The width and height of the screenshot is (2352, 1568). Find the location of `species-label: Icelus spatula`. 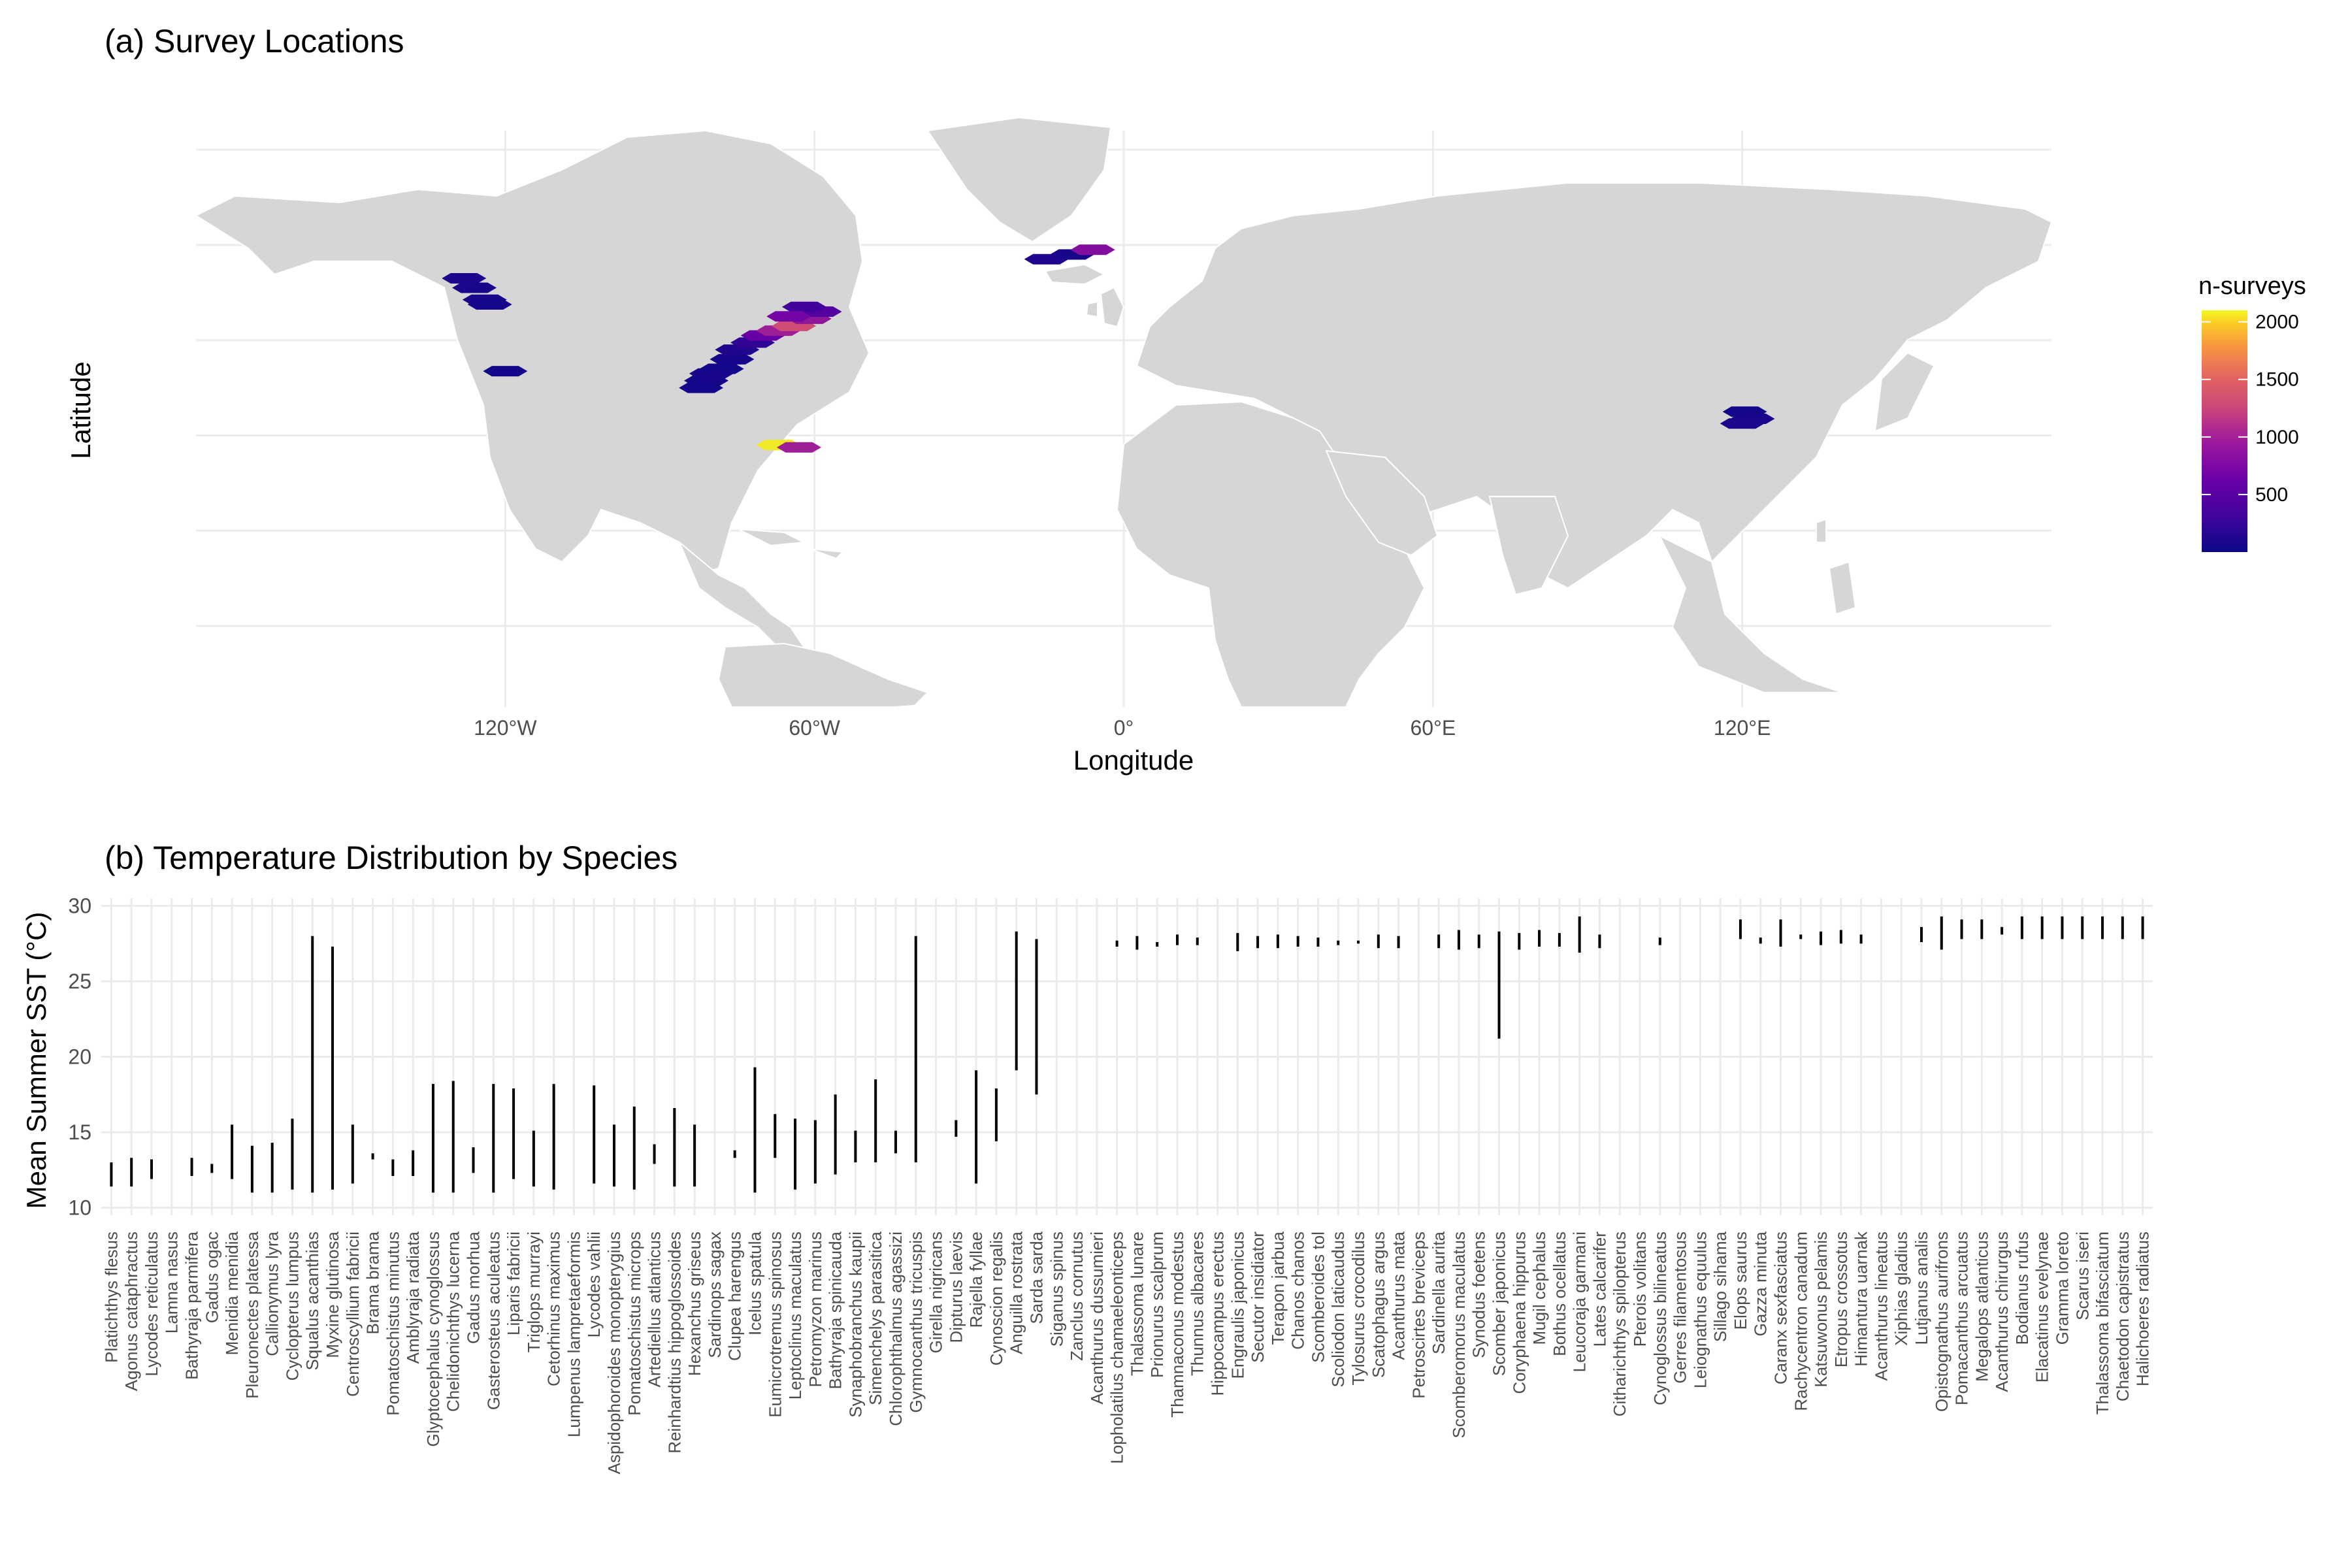

species-label: Icelus spatula is located at coordinates (754, 1283).